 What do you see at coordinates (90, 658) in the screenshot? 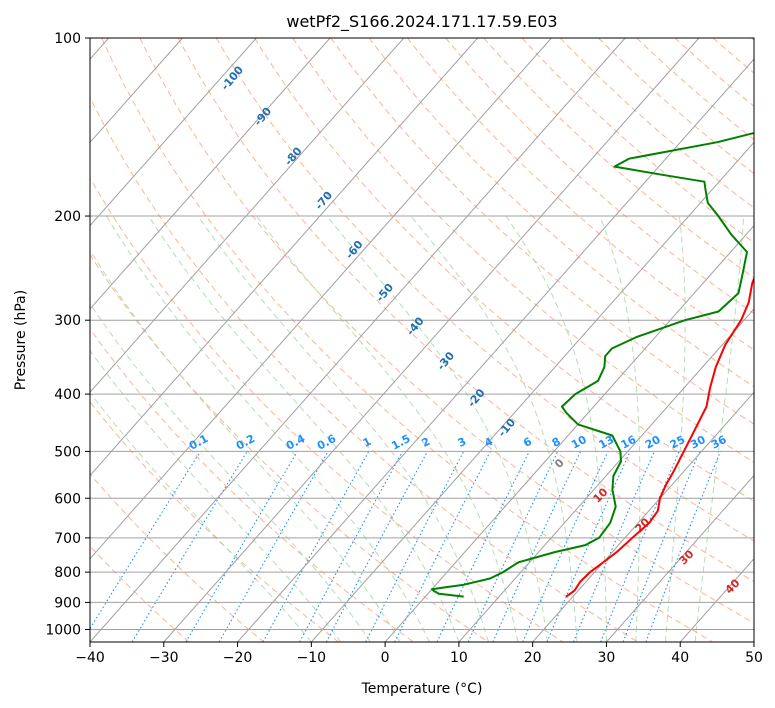
I see `x-tick-label: −40` at bounding box center [90, 658].